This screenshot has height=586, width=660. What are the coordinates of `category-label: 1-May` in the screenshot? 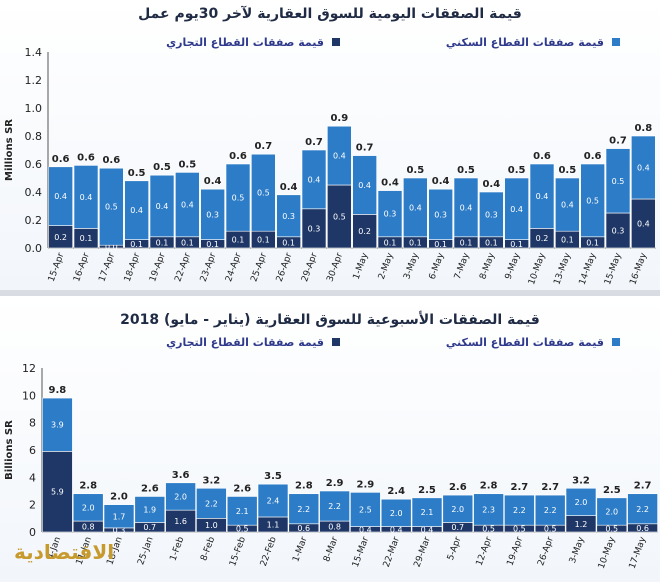 It's located at (361, 266).